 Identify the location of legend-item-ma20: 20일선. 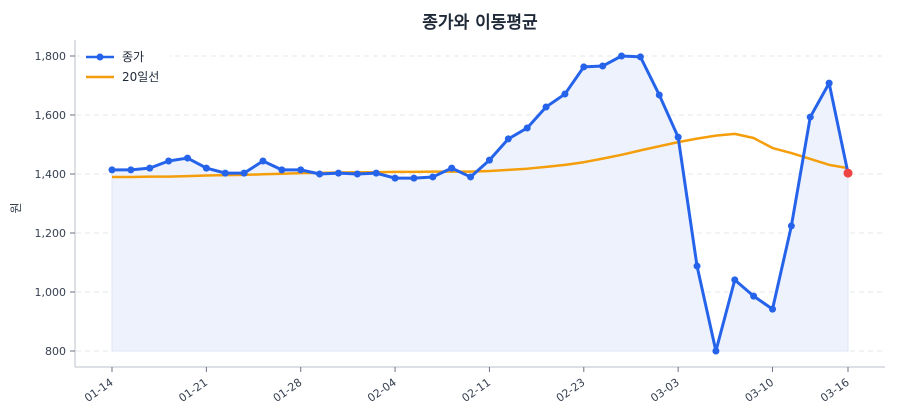
(122, 77).